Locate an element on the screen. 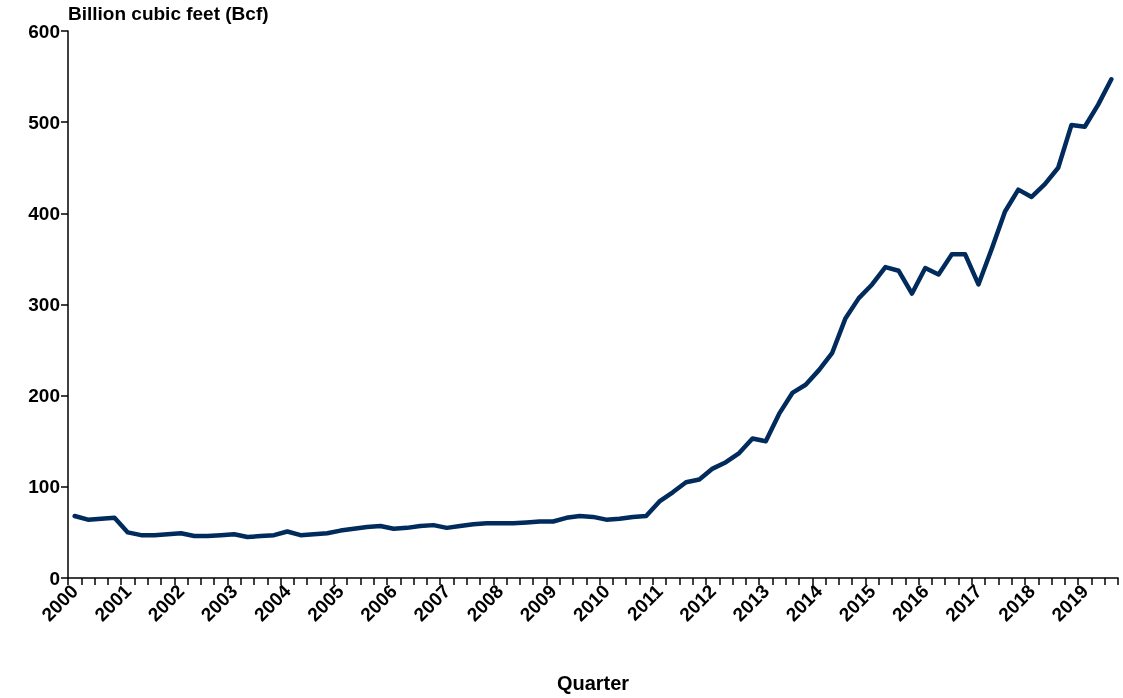 The width and height of the screenshot is (1123, 698). y-tick-label: 100 is located at coordinates (44, 487).